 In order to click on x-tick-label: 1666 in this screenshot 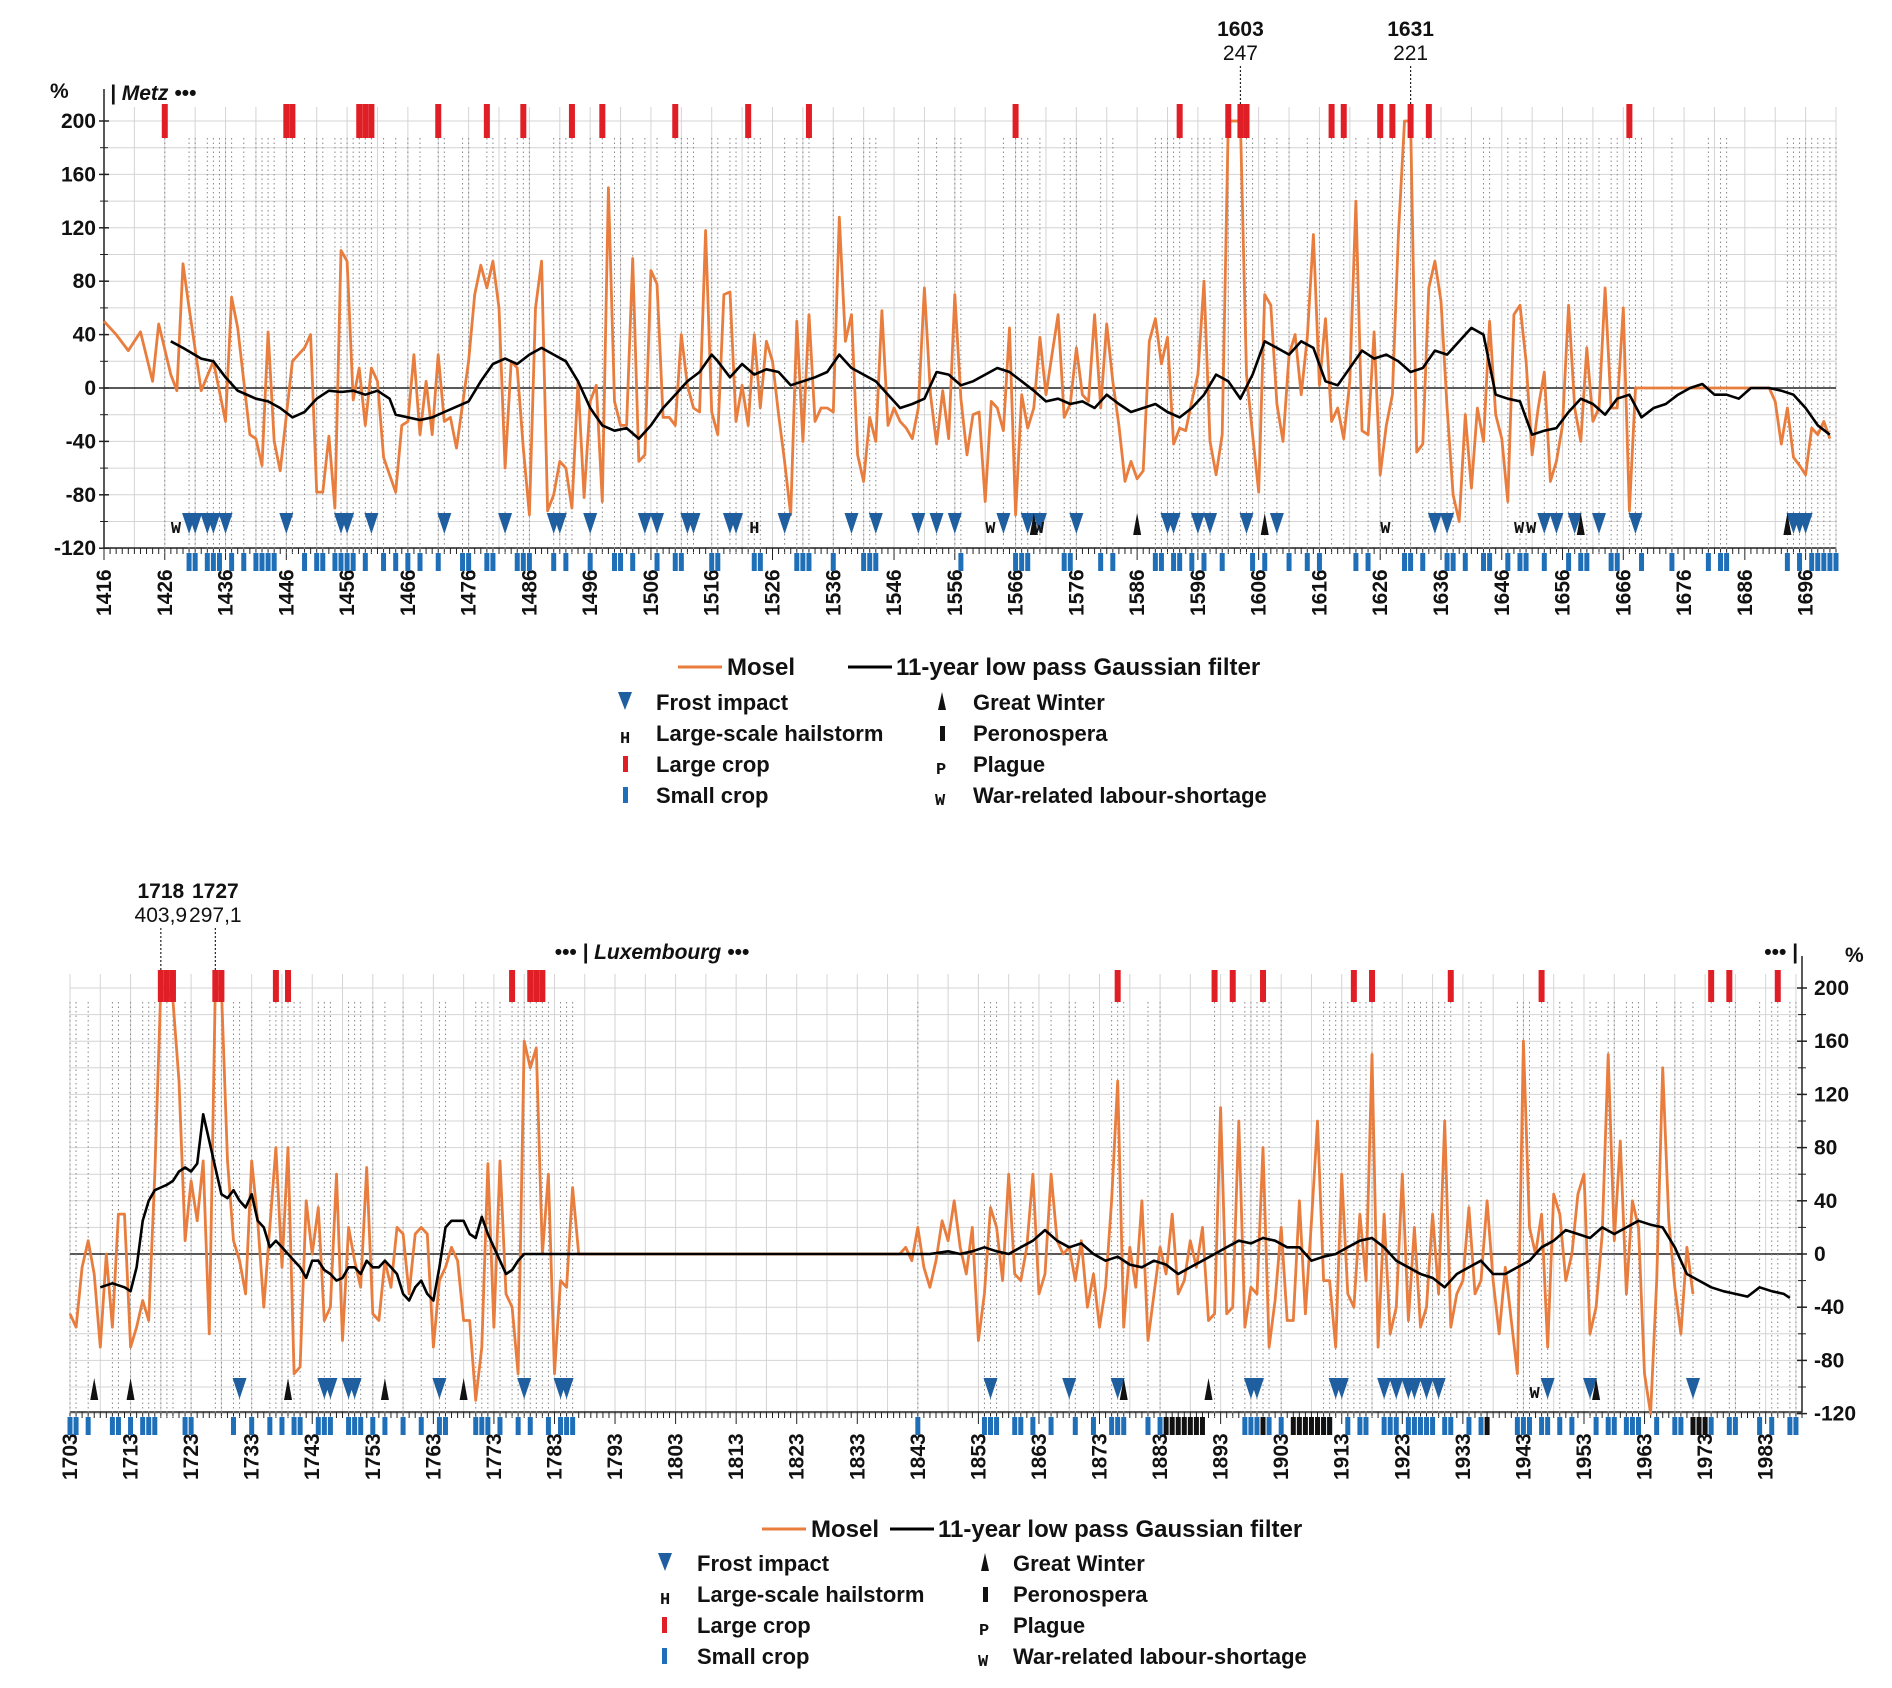, I will do `click(1623, 592)`.